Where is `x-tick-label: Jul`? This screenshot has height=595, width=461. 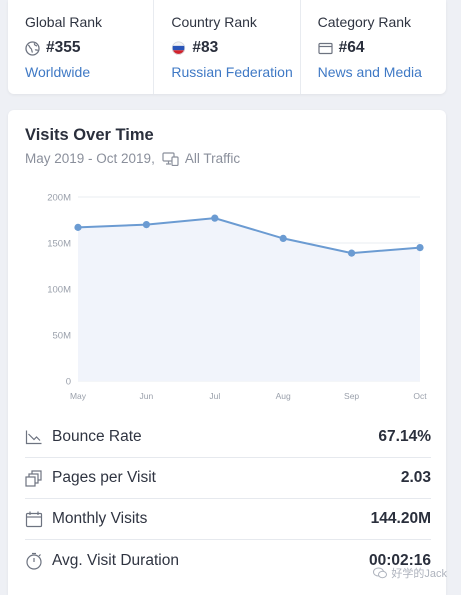
x-tick-label: Jul is located at coordinates (214, 396).